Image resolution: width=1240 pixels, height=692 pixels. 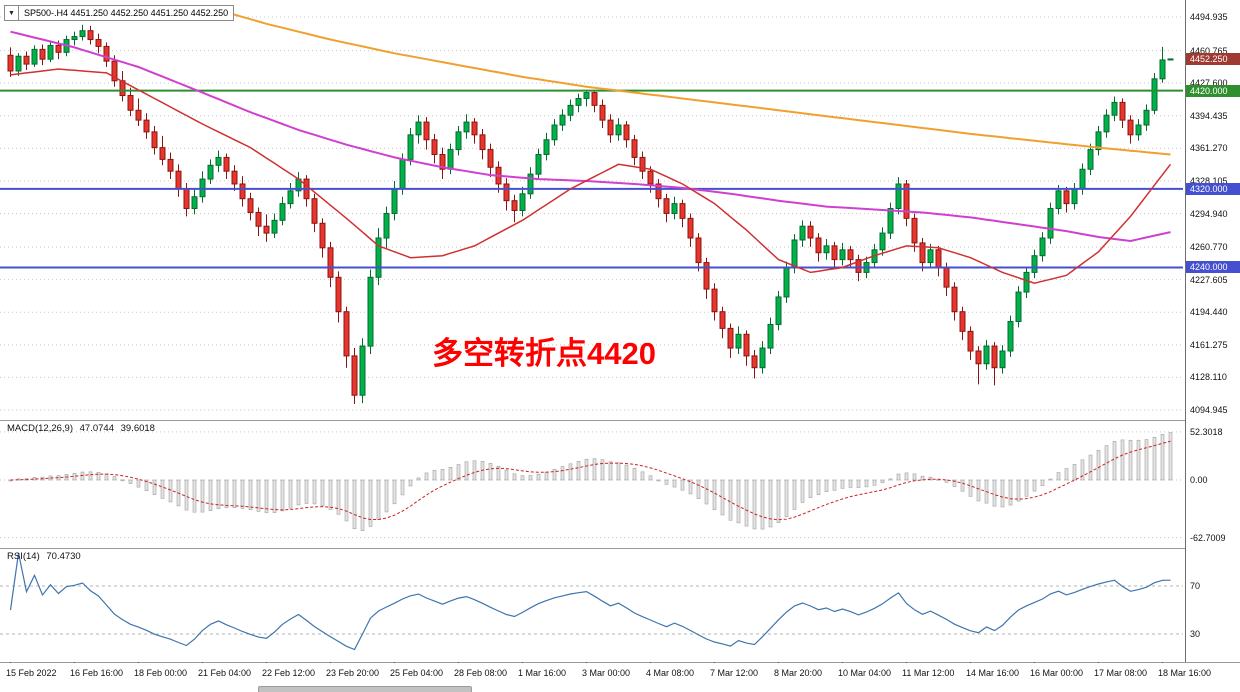 What do you see at coordinates (928, 673) in the screenshot?
I see `time-axis-label: 11 Mar 12:00` at bounding box center [928, 673].